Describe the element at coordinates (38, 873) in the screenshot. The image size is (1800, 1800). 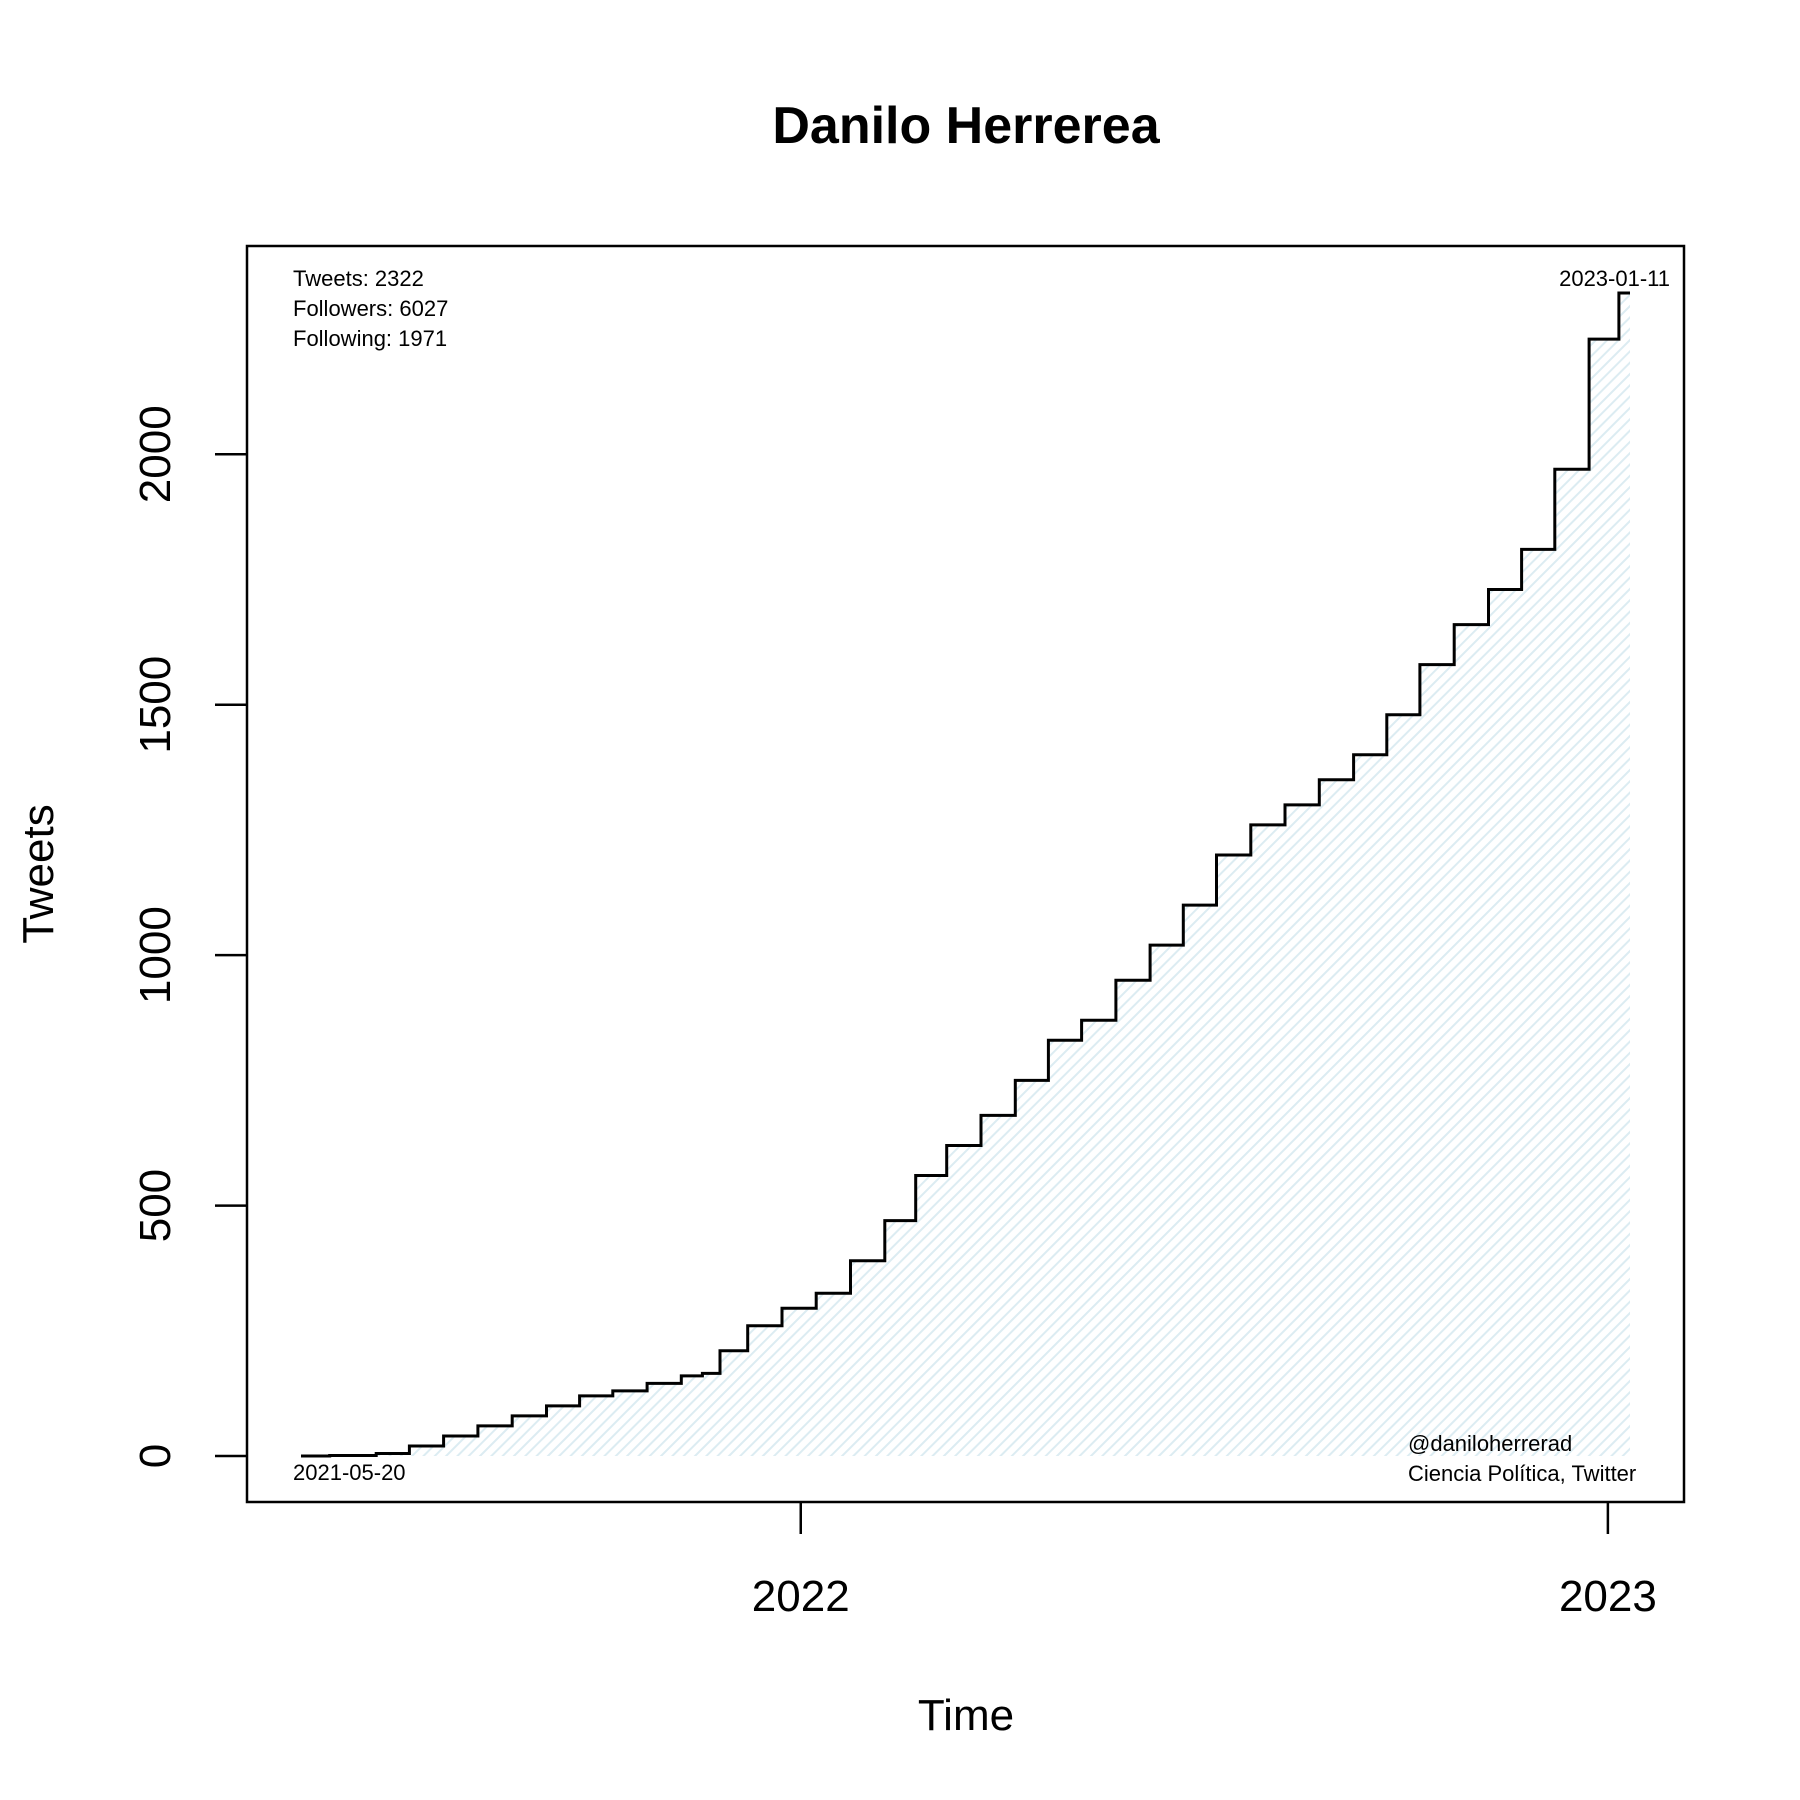
I see `y-axis-title: Tweets` at that location.